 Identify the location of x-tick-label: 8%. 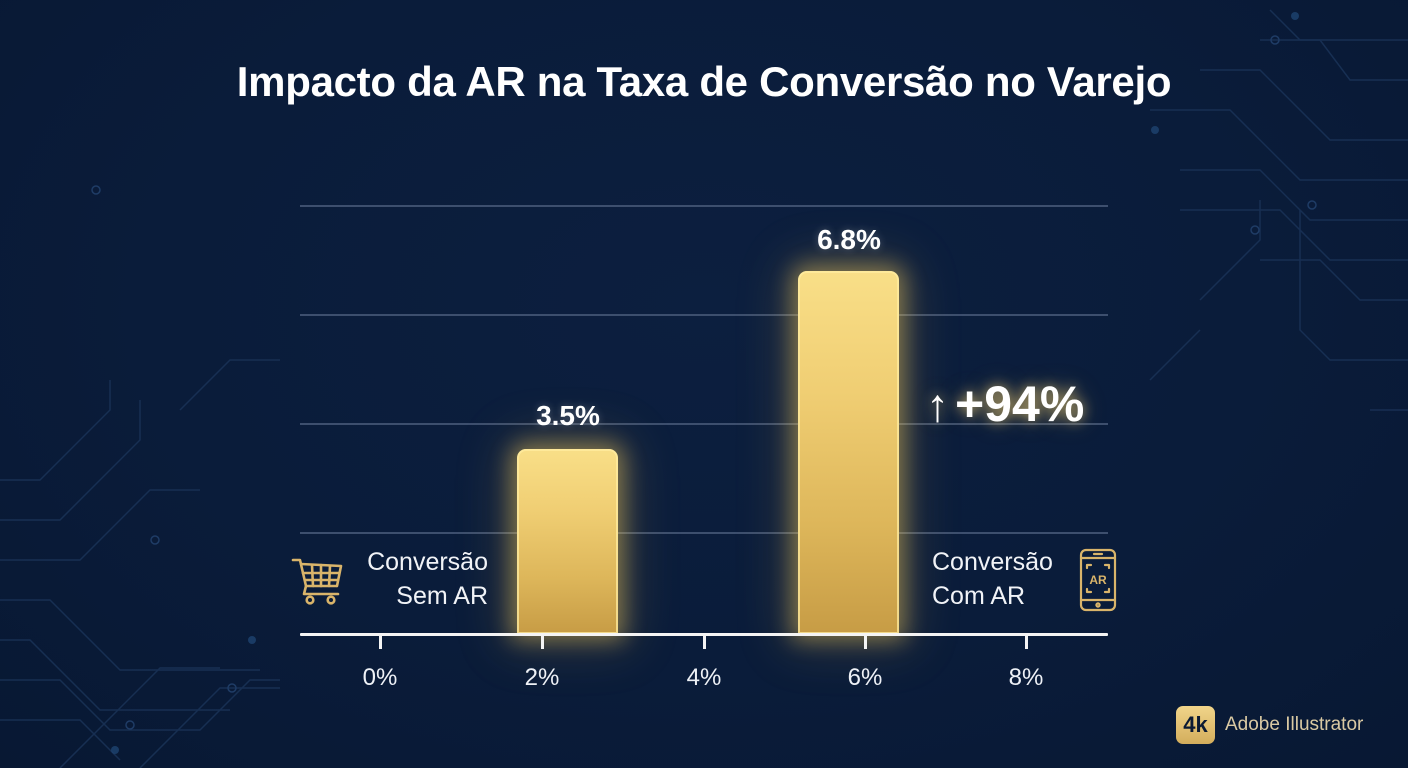
(1026, 677).